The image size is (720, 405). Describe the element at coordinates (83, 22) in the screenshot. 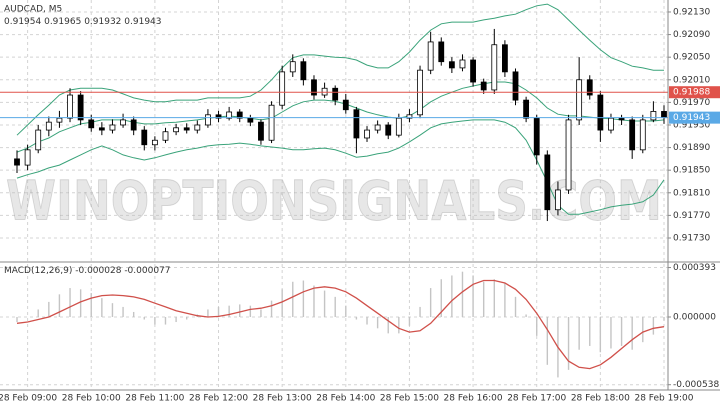

I see `ohlc-readout: 0.91954 0.91965 0.91932 0.91943` at that location.